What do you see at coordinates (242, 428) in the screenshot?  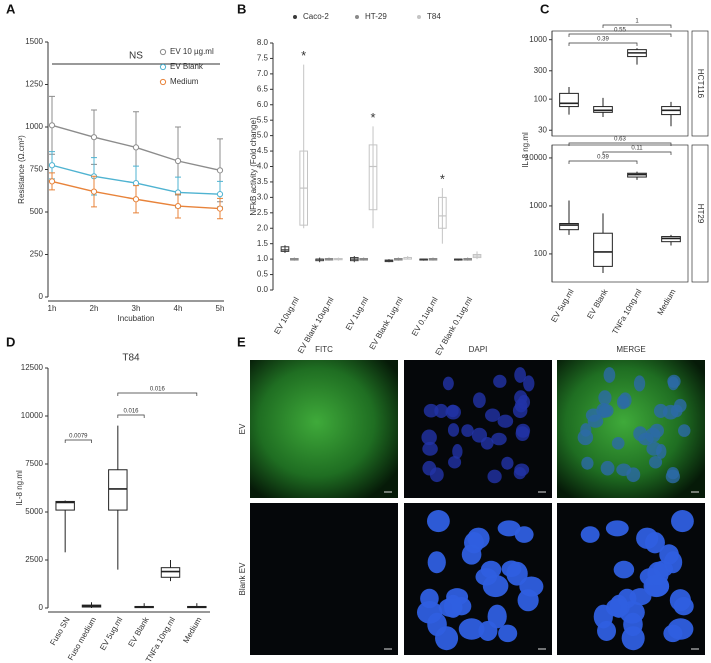 I see `row-label: EV` at bounding box center [242, 428].